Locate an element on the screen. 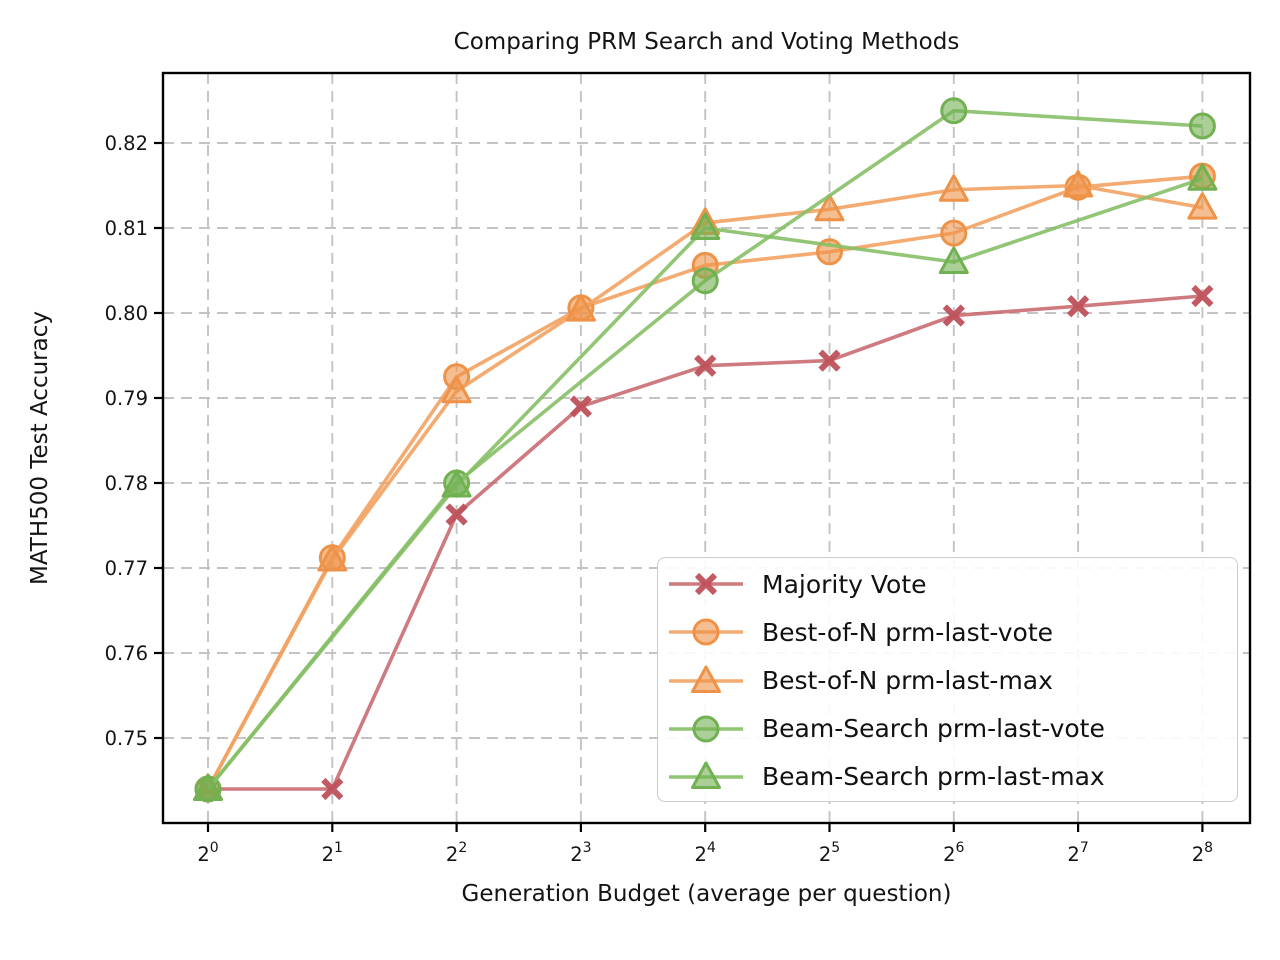 This screenshot has width=1280, height=960. legend-item: Beam-Search prm-last-max is located at coordinates (951, 777).